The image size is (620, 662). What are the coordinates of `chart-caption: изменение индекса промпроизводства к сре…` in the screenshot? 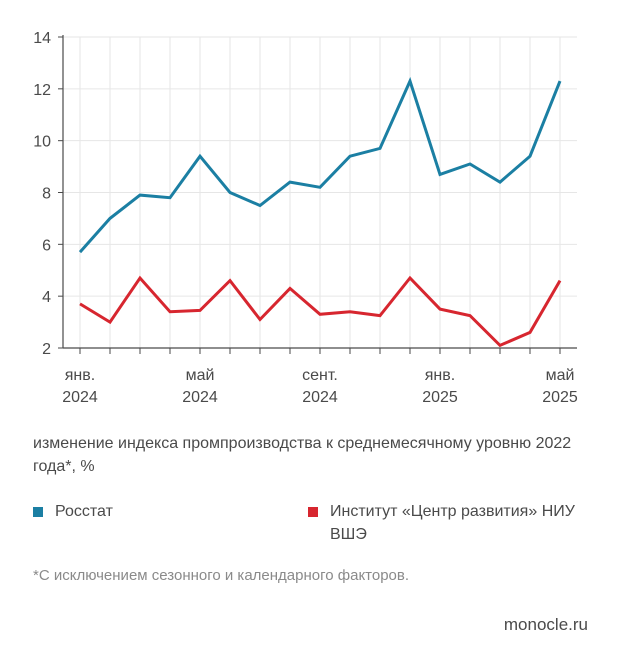 It's located at (302, 455).